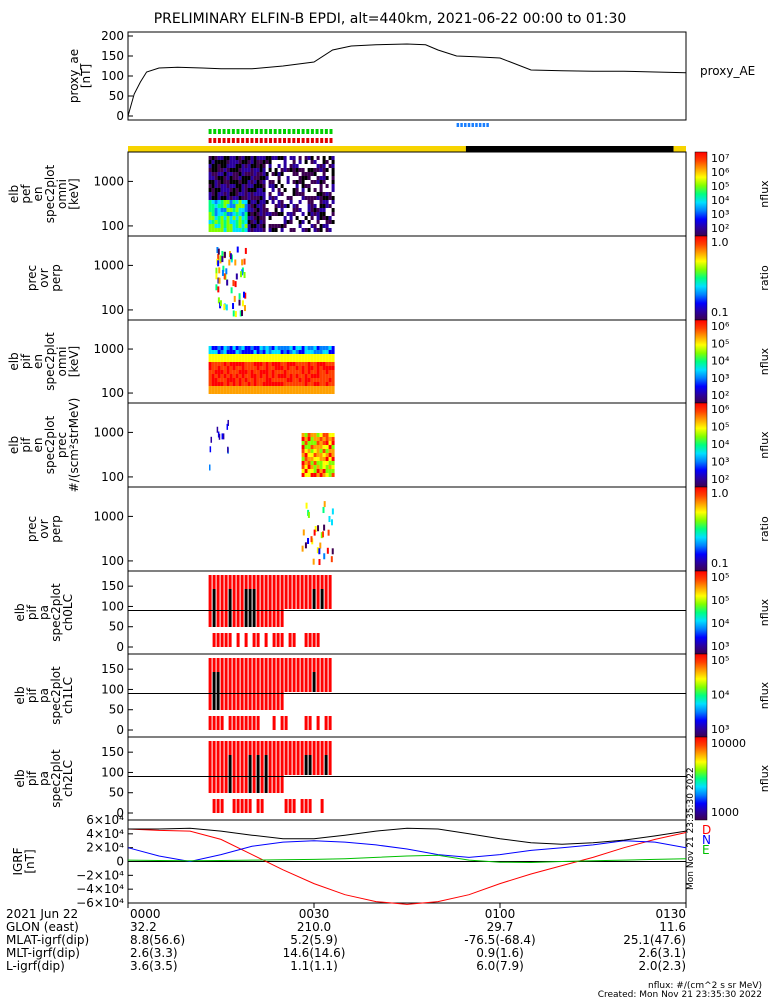 The height and width of the screenshot is (1000, 775). Describe the element at coordinates (706, 850) in the screenshot. I see `legend-item: E` at that location.